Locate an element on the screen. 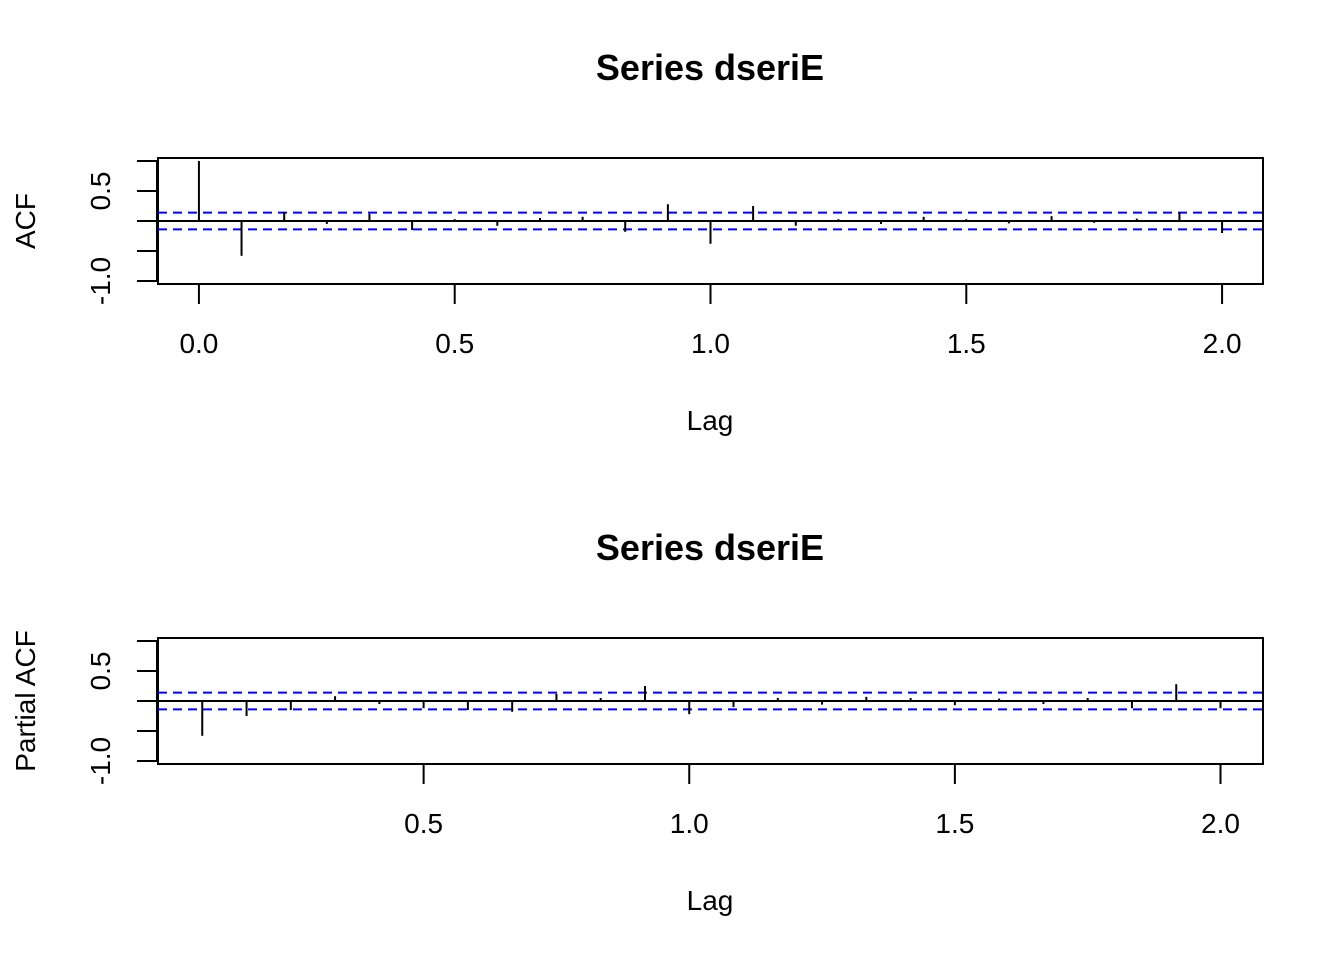  acf-x-tick-label: 2.0 is located at coordinates (1222, 343).